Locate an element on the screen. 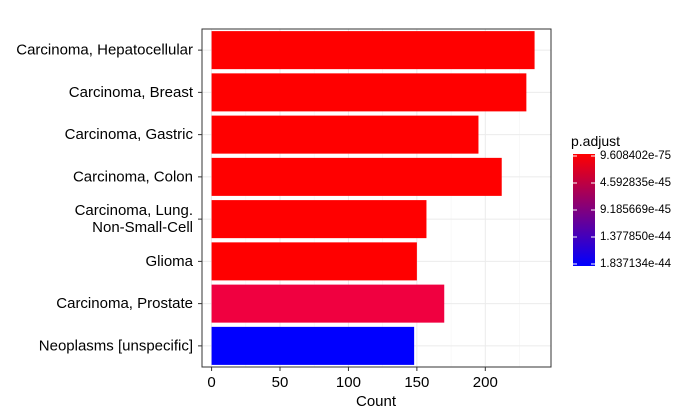 The height and width of the screenshot is (416, 689). y-tick-label: Neoplasms [unspecific] is located at coordinates (116, 345).